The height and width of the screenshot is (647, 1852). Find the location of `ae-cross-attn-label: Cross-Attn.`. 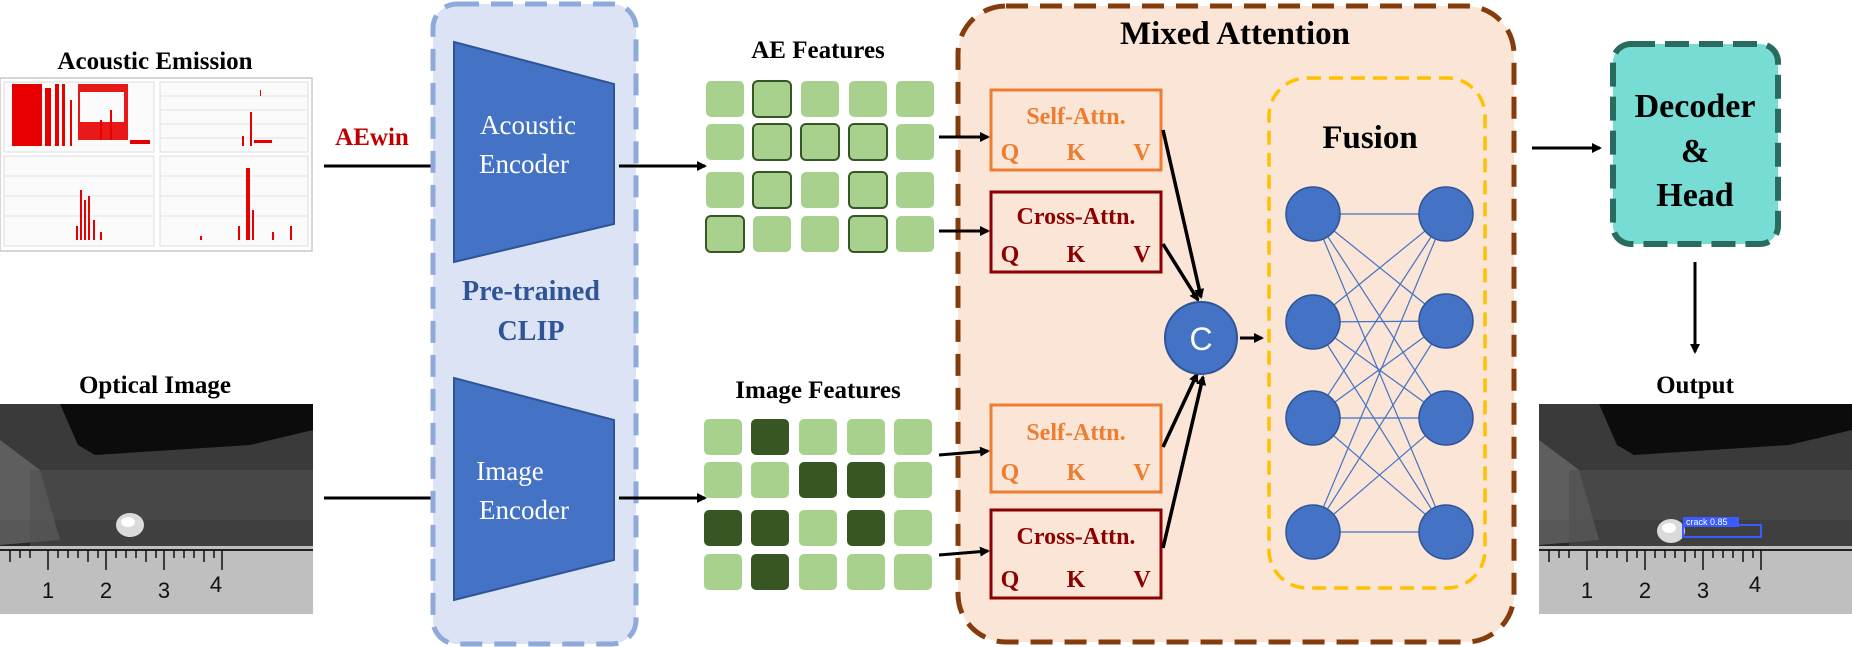

ae-cross-attn-label: Cross-Attn. is located at coordinates (1076, 217).